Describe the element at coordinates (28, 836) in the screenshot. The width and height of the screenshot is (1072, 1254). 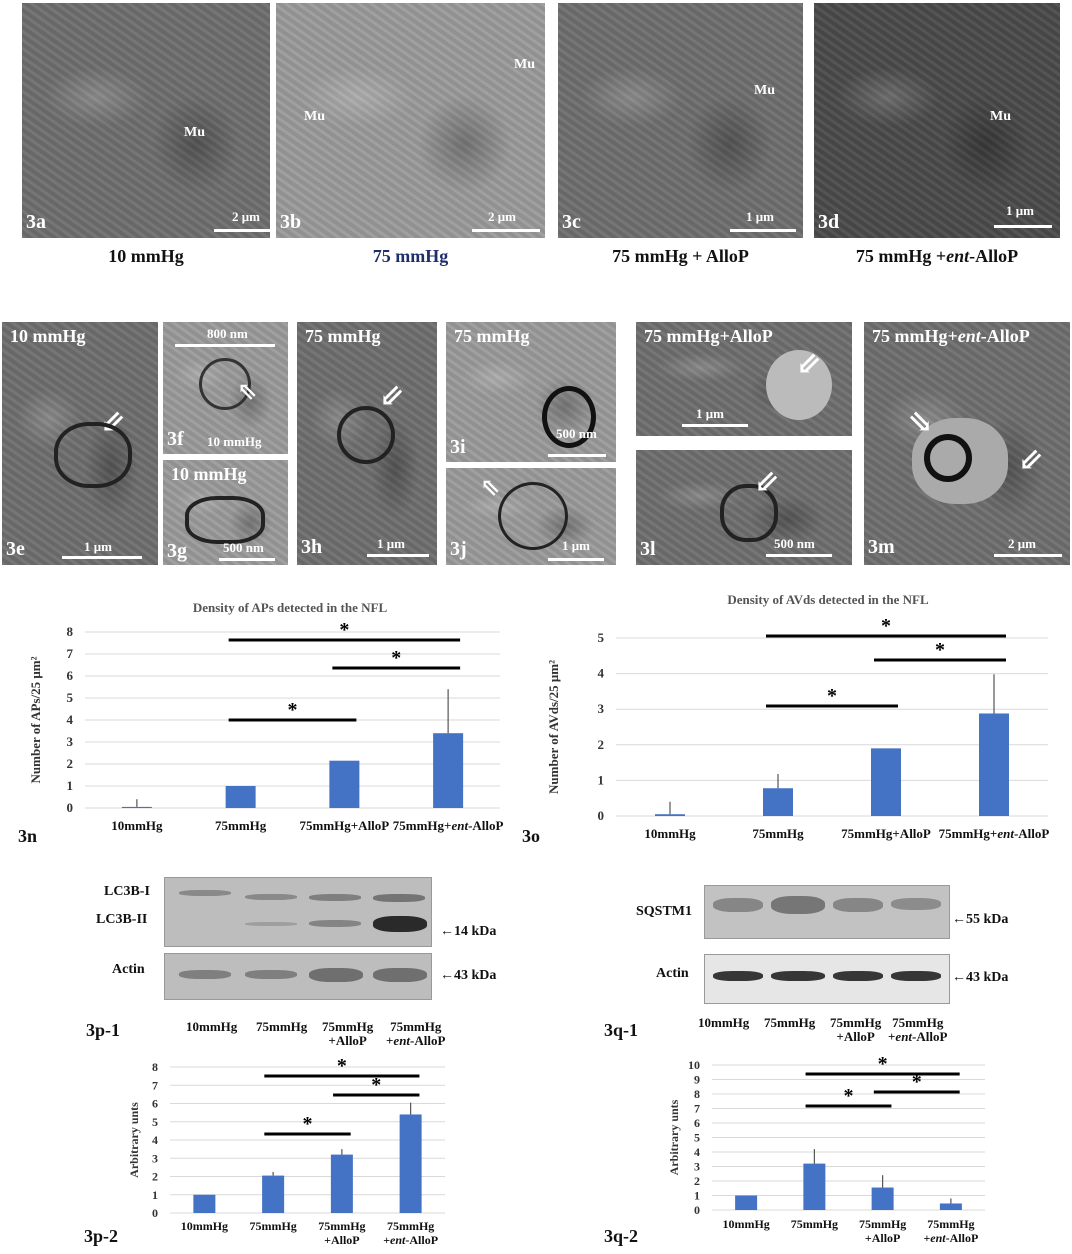
I see `panel-label-3n: 3n` at that location.